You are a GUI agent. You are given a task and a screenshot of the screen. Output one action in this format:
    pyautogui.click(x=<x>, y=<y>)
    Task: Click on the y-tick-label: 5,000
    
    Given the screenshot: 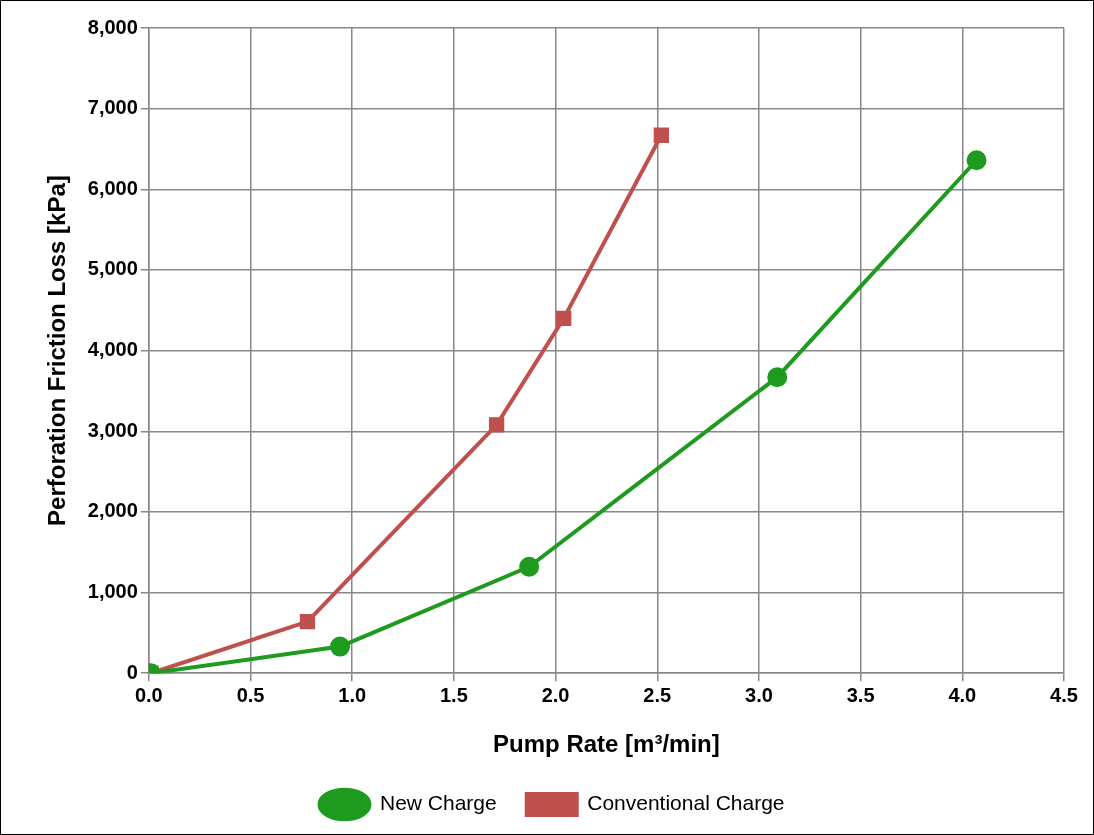 What is the action you would take?
    pyautogui.click(x=112, y=268)
    